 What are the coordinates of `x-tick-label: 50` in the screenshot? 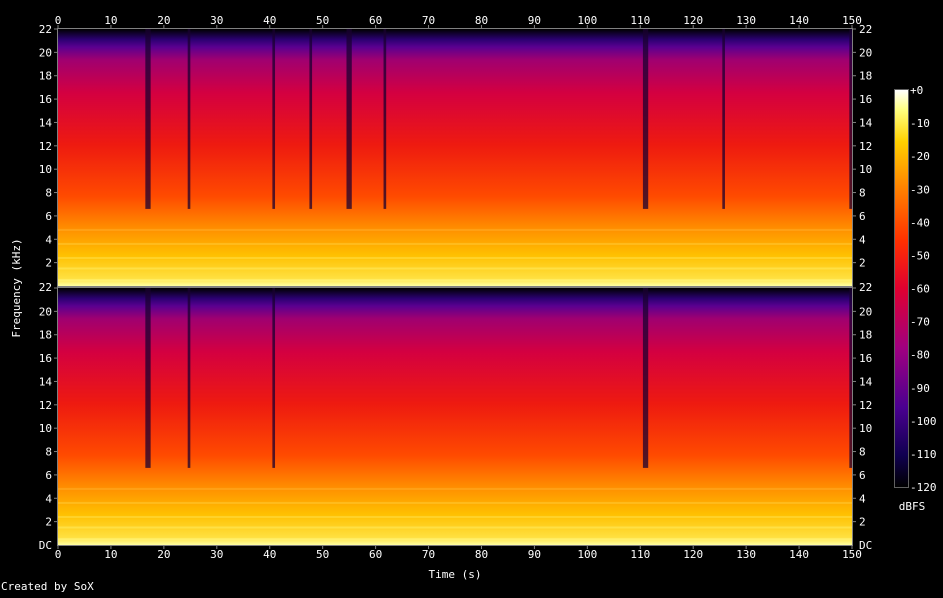 It's located at (322, 554).